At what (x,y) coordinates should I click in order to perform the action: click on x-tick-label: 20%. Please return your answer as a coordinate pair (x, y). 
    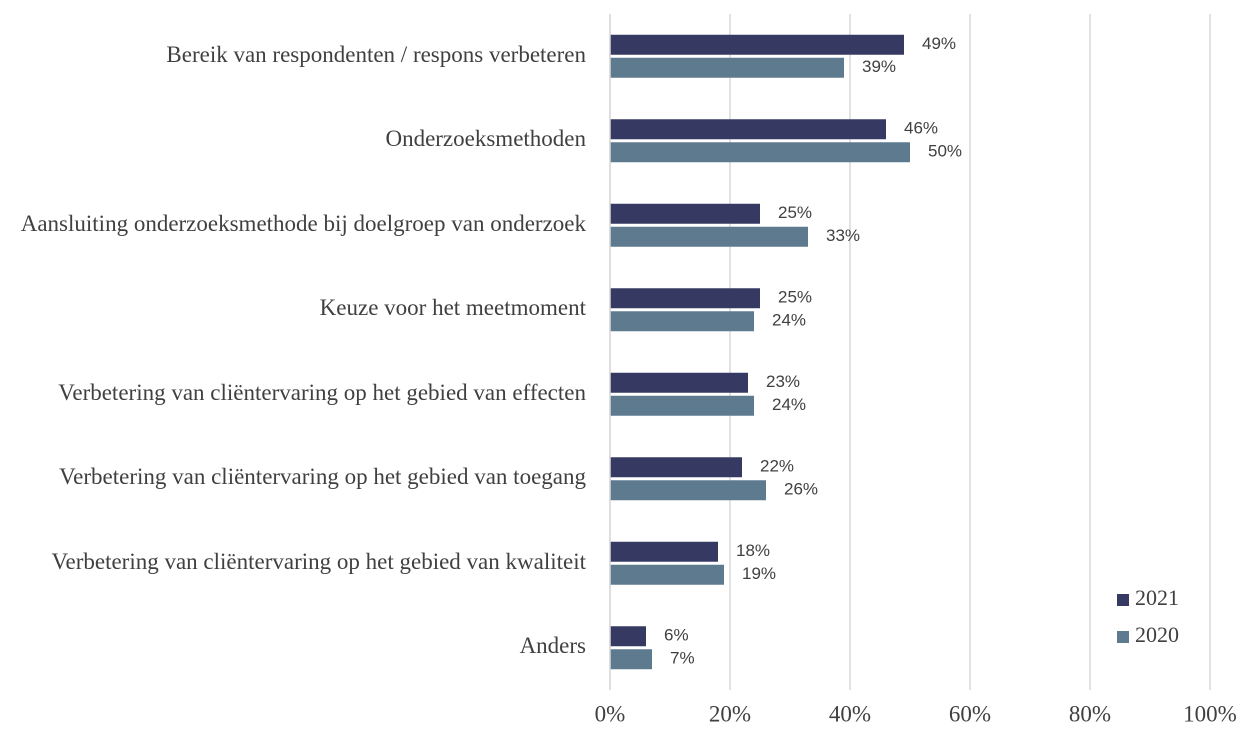
    Looking at the image, I should click on (730, 713).